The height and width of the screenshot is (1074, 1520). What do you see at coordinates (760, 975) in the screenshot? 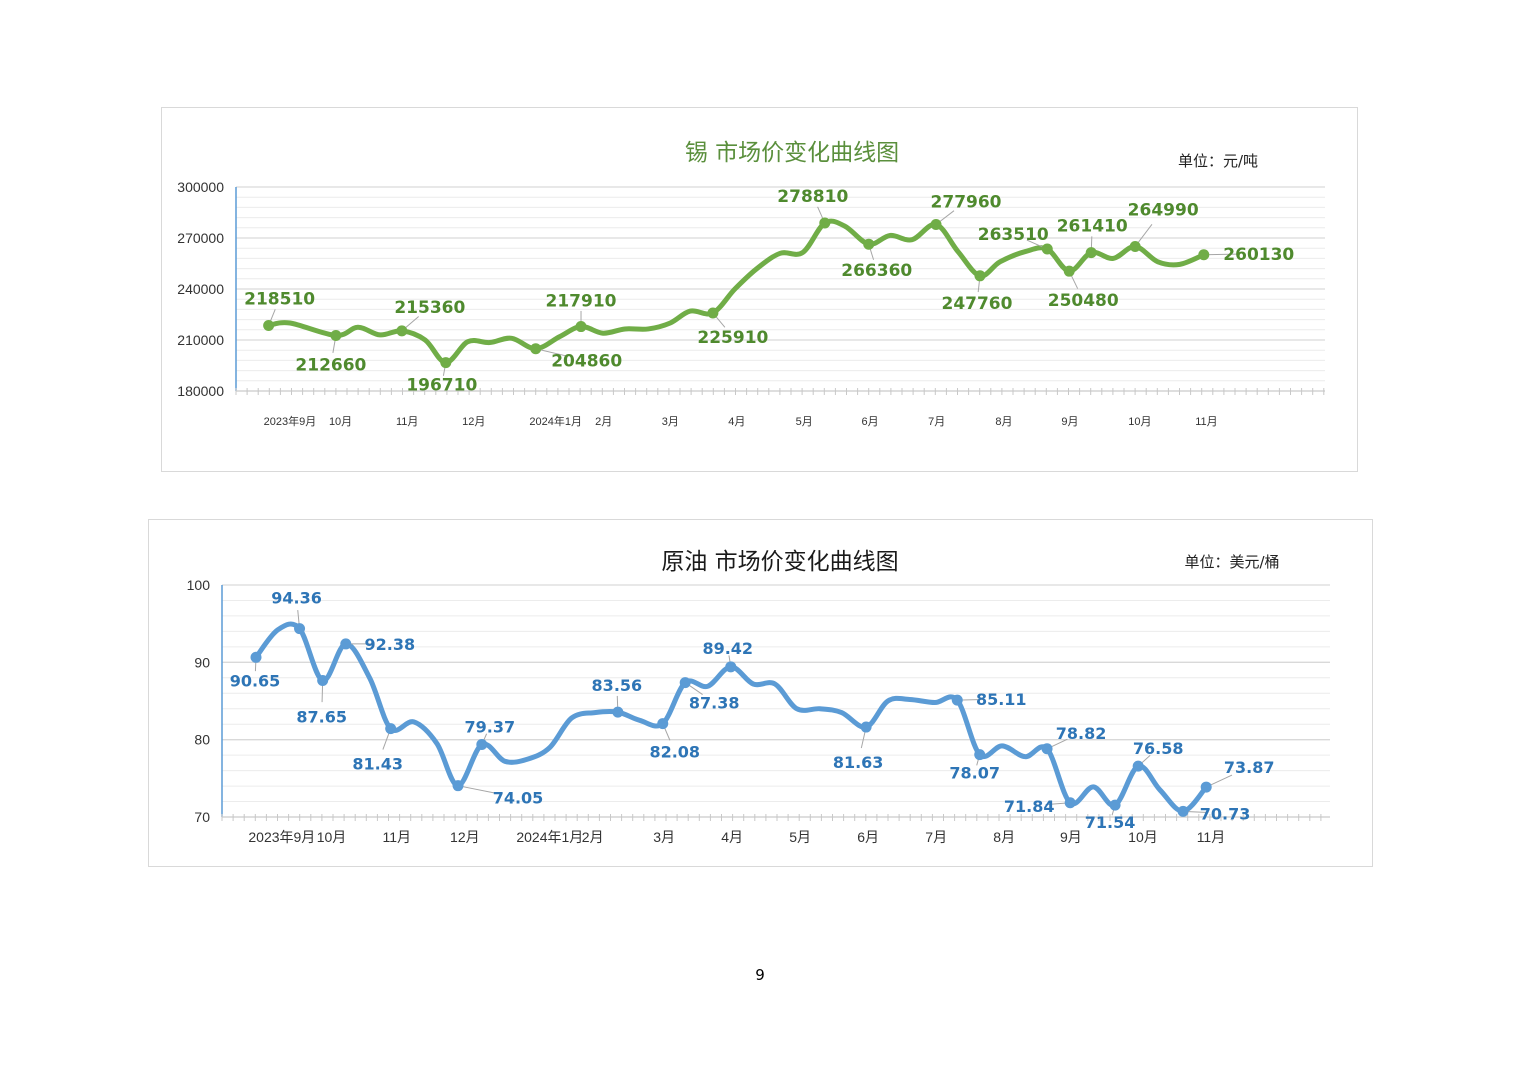
I see `page-number: 9` at bounding box center [760, 975].